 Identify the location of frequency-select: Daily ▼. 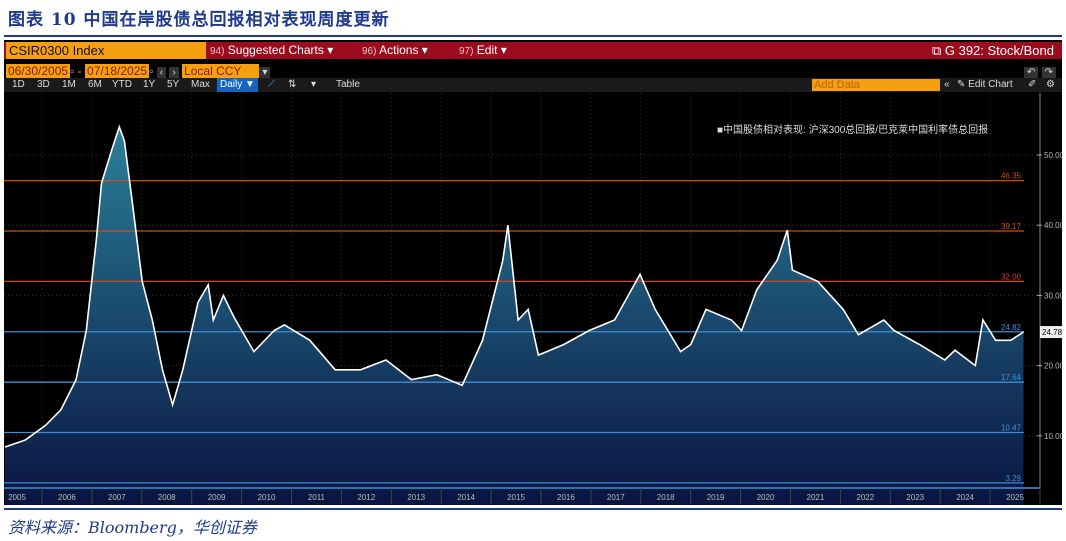
(237, 85).